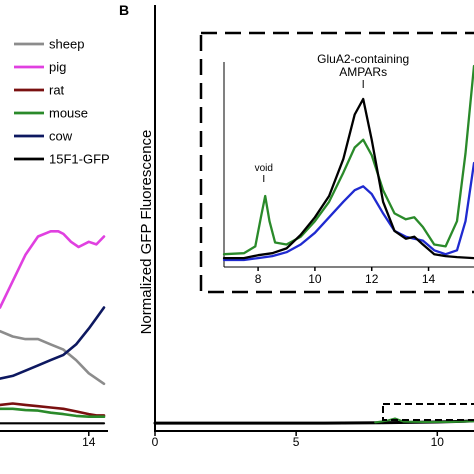 This screenshot has height=474, width=474. Describe the element at coordinates (429, 279) in the screenshot. I see `inset-x-tick-label: 14` at that location.